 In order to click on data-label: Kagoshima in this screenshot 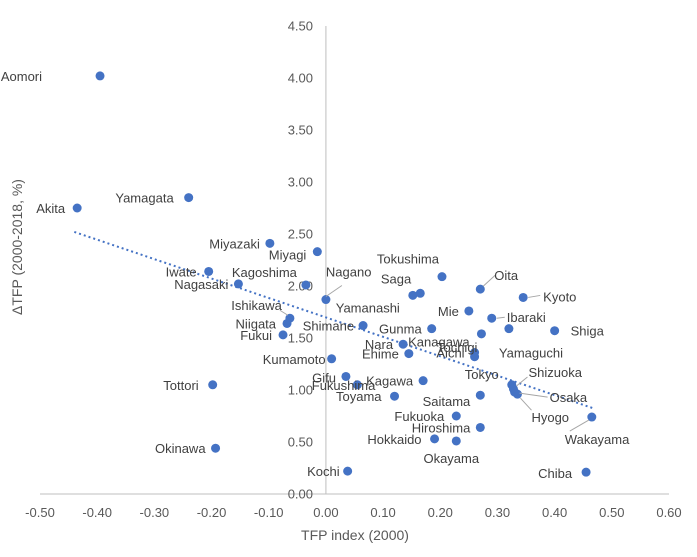, I will do `click(265, 272)`.